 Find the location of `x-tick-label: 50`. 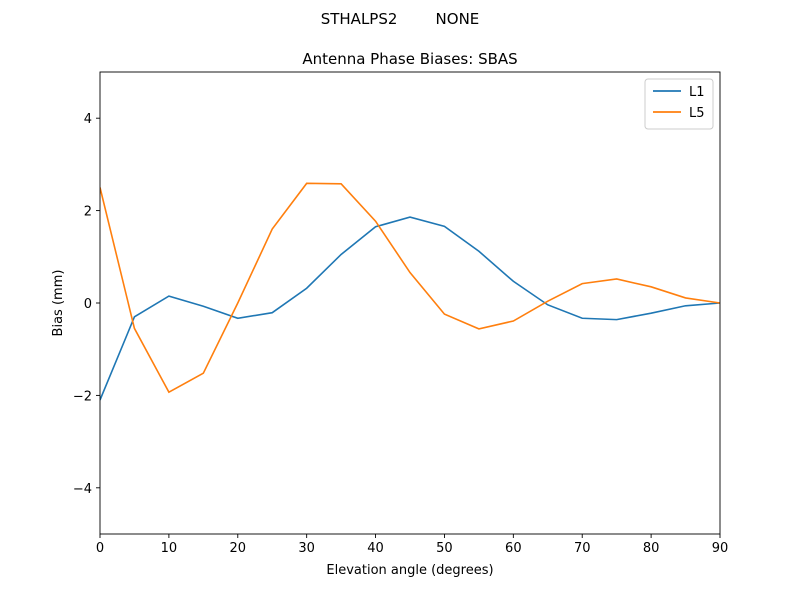

x-tick-label: 50 is located at coordinates (444, 548).